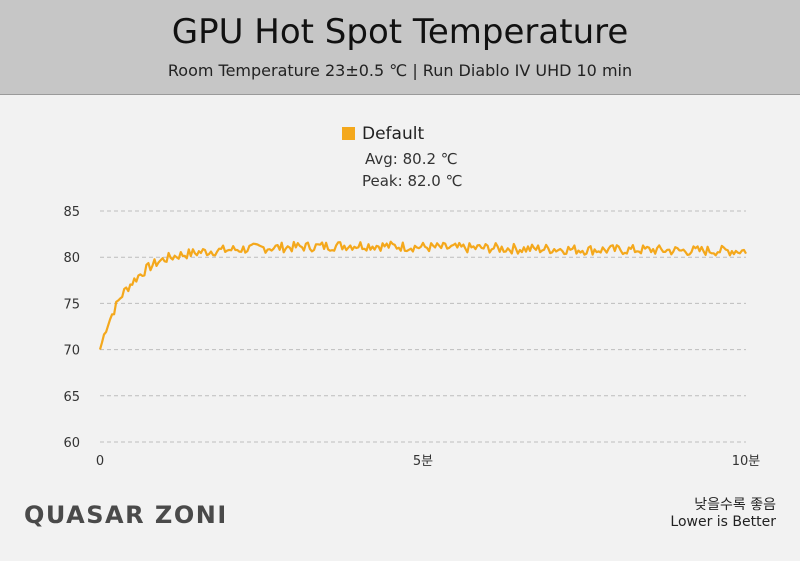  Describe the element at coordinates (412, 181) in the screenshot. I see `peak-stat: Peak: 82.0 ℃` at that location.